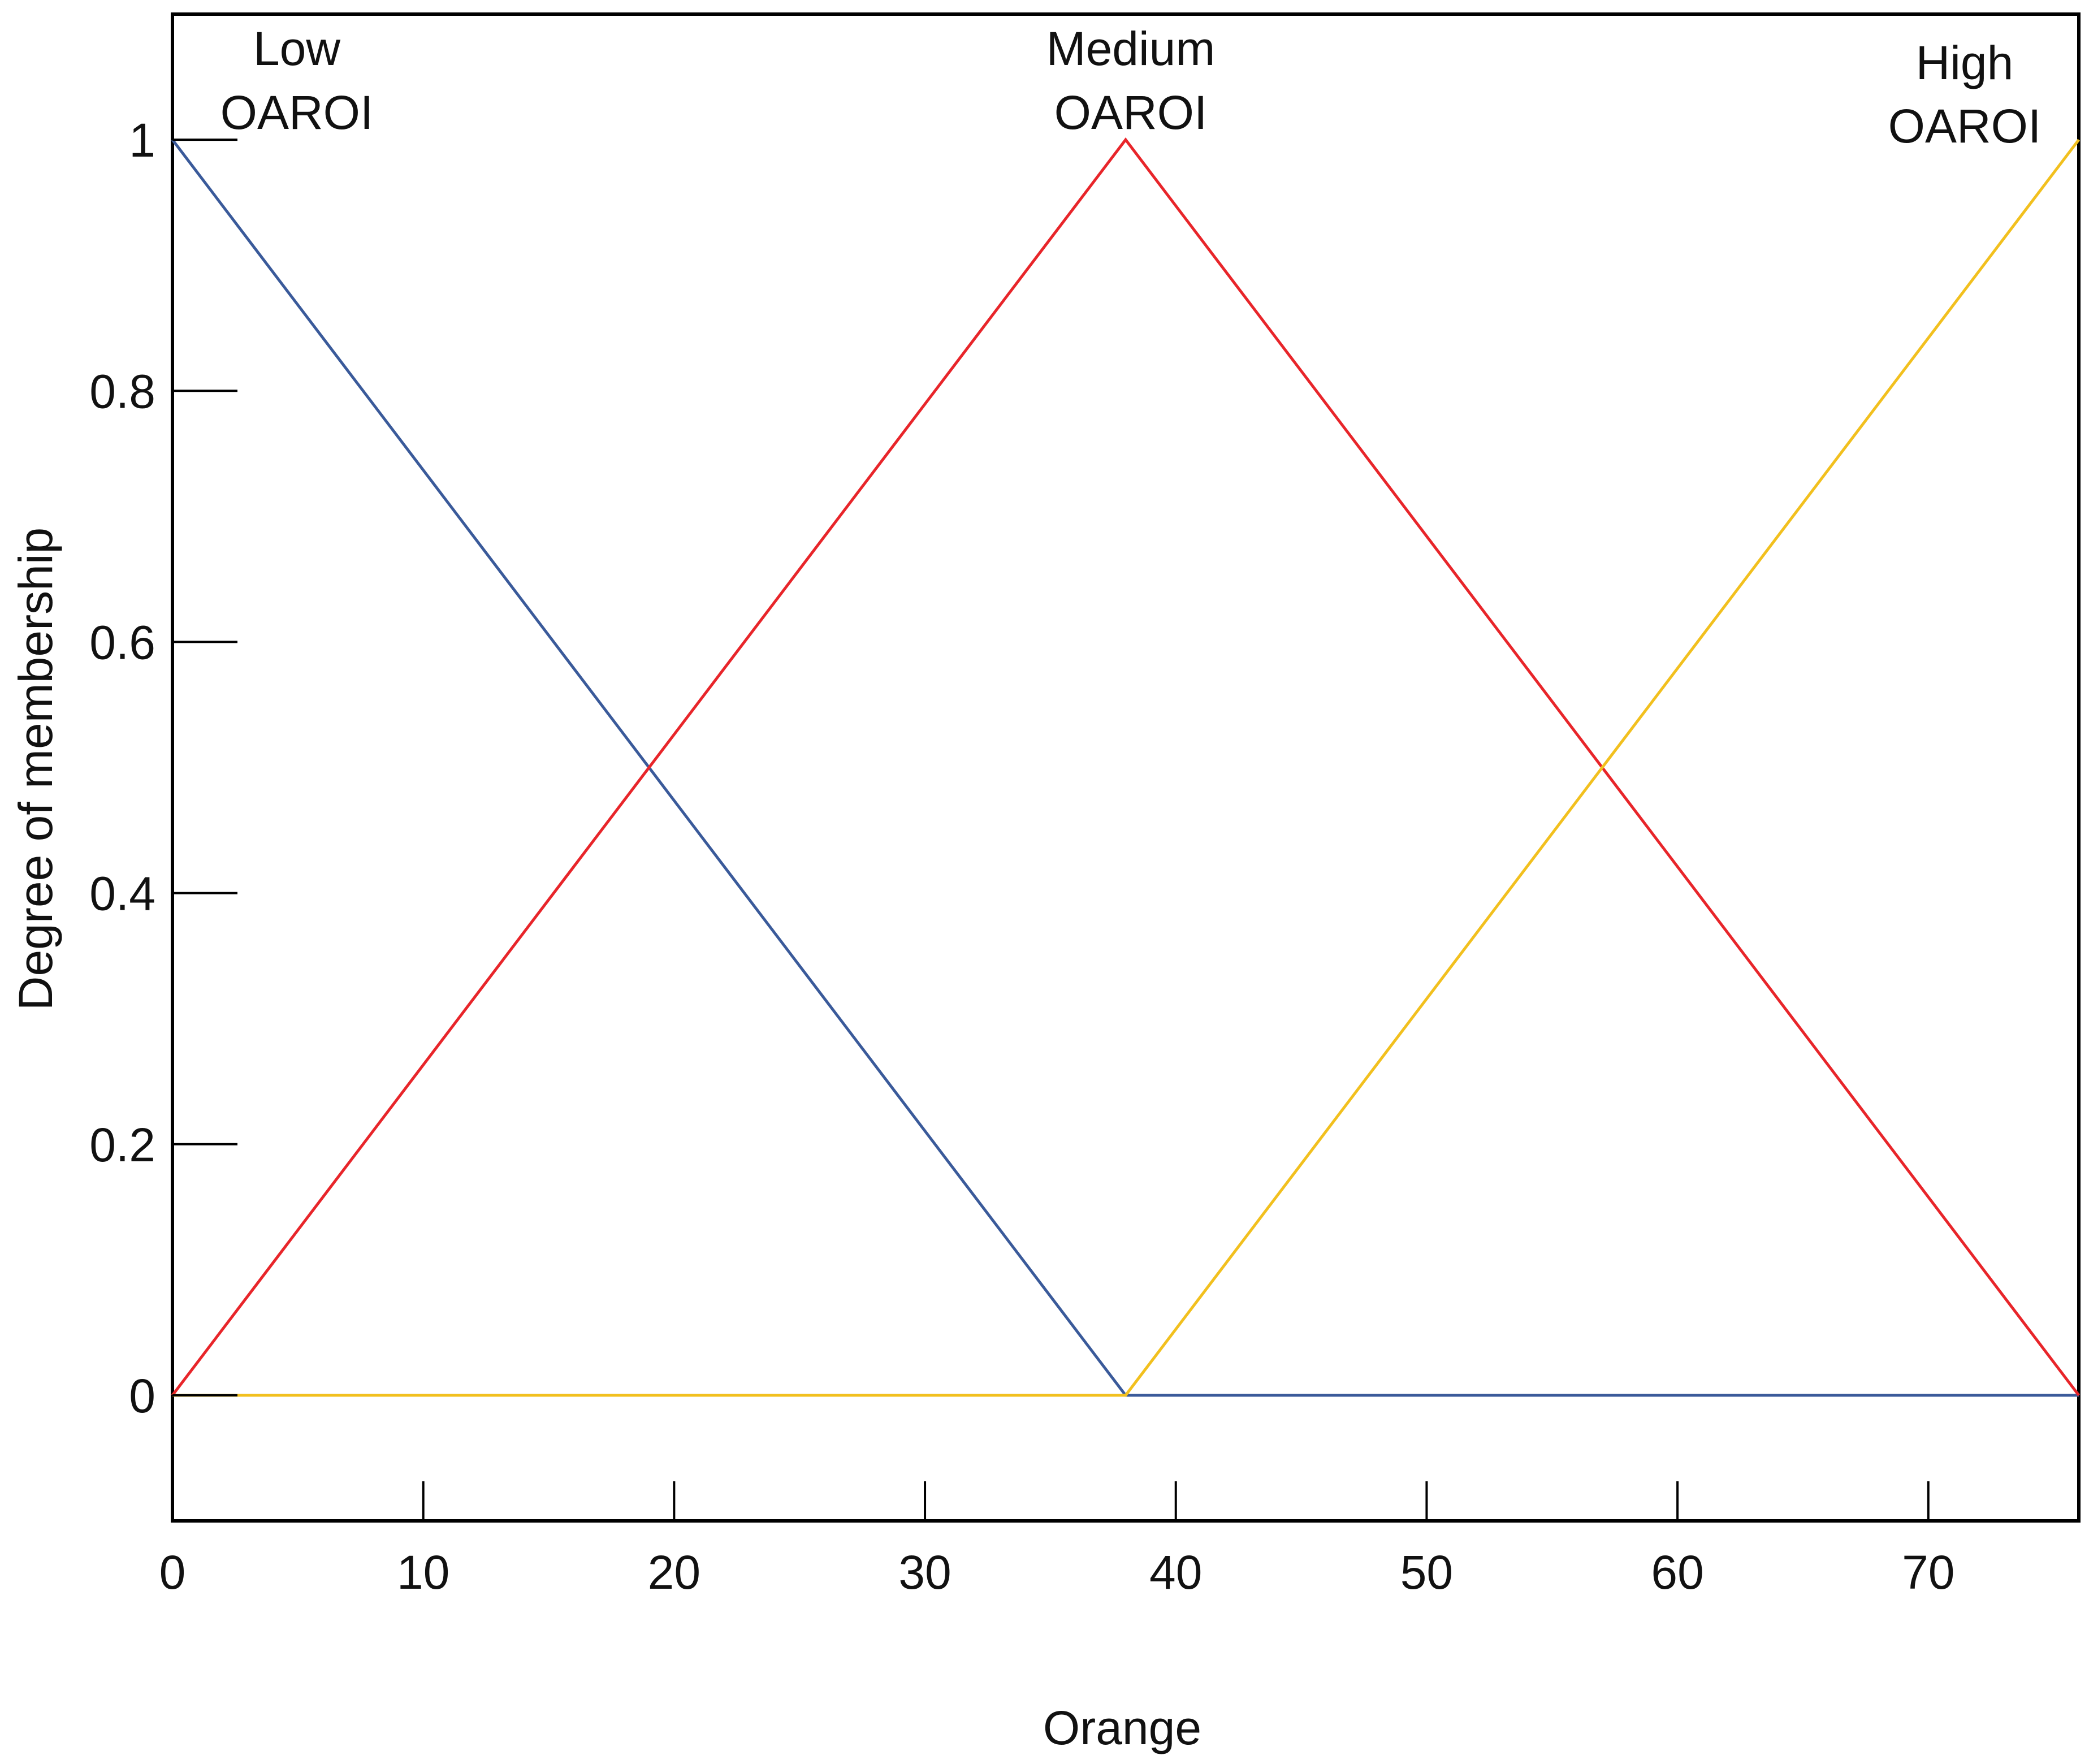  Describe the element at coordinates (1131, 80) in the screenshot. I see `series-label-medium-oaroi: Medium OAROI` at that location.